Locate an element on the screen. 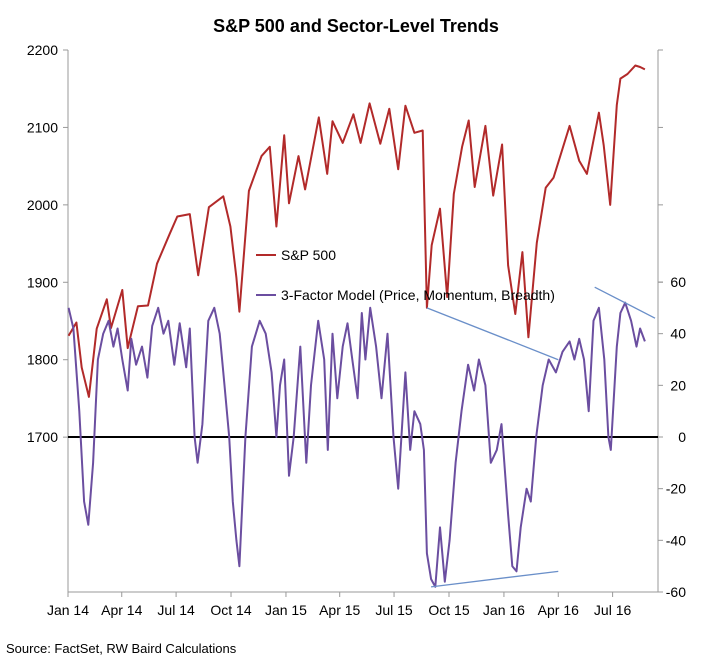  left-tick-label: 2000 is located at coordinates (42, 205).